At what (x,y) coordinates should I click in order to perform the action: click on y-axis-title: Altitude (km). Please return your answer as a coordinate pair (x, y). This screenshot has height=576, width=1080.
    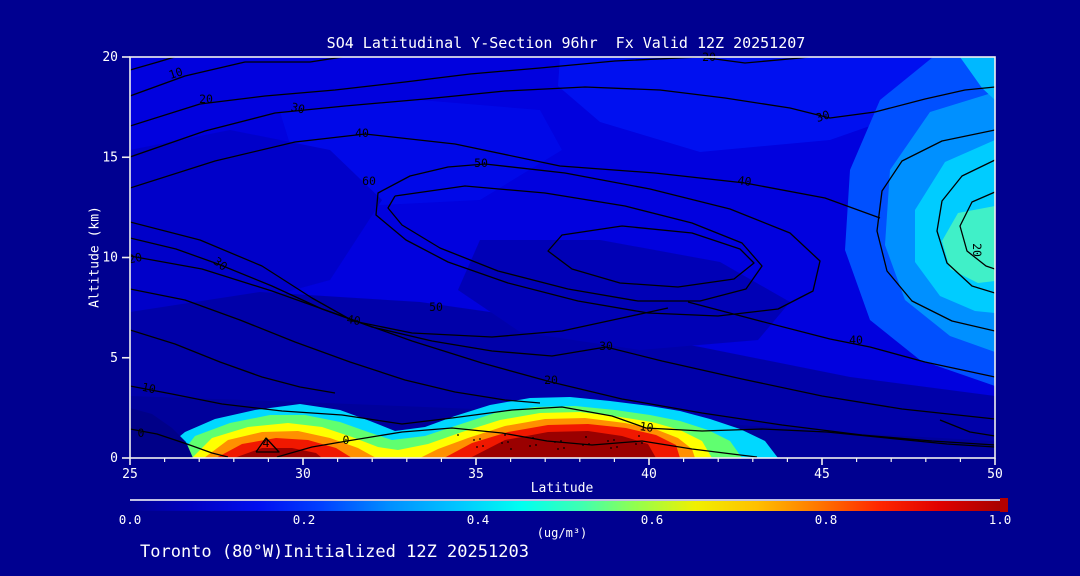
    Looking at the image, I should click on (95, 257).